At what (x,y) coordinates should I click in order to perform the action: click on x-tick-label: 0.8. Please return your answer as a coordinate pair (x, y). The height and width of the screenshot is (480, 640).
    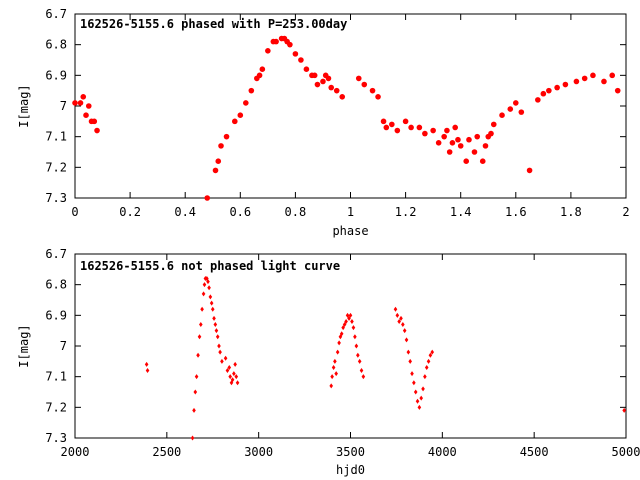
    Looking at the image, I should click on (296, 212).